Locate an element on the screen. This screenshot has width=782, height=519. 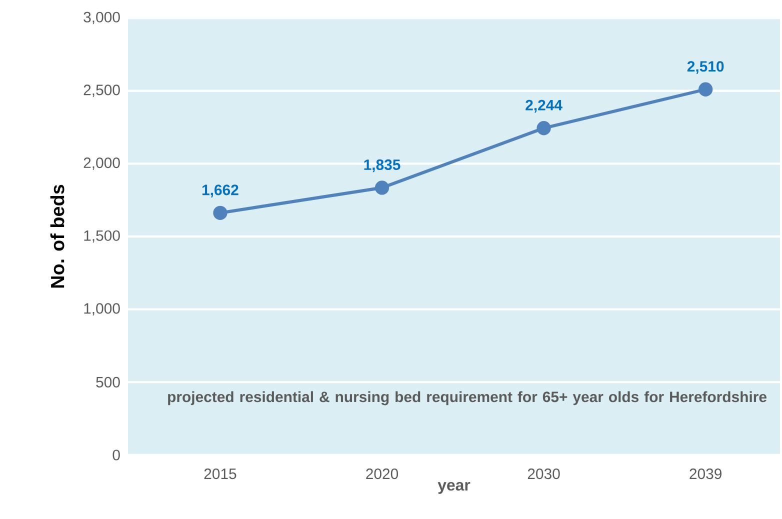
text: 2,510 is located at coordinates (705, 67).